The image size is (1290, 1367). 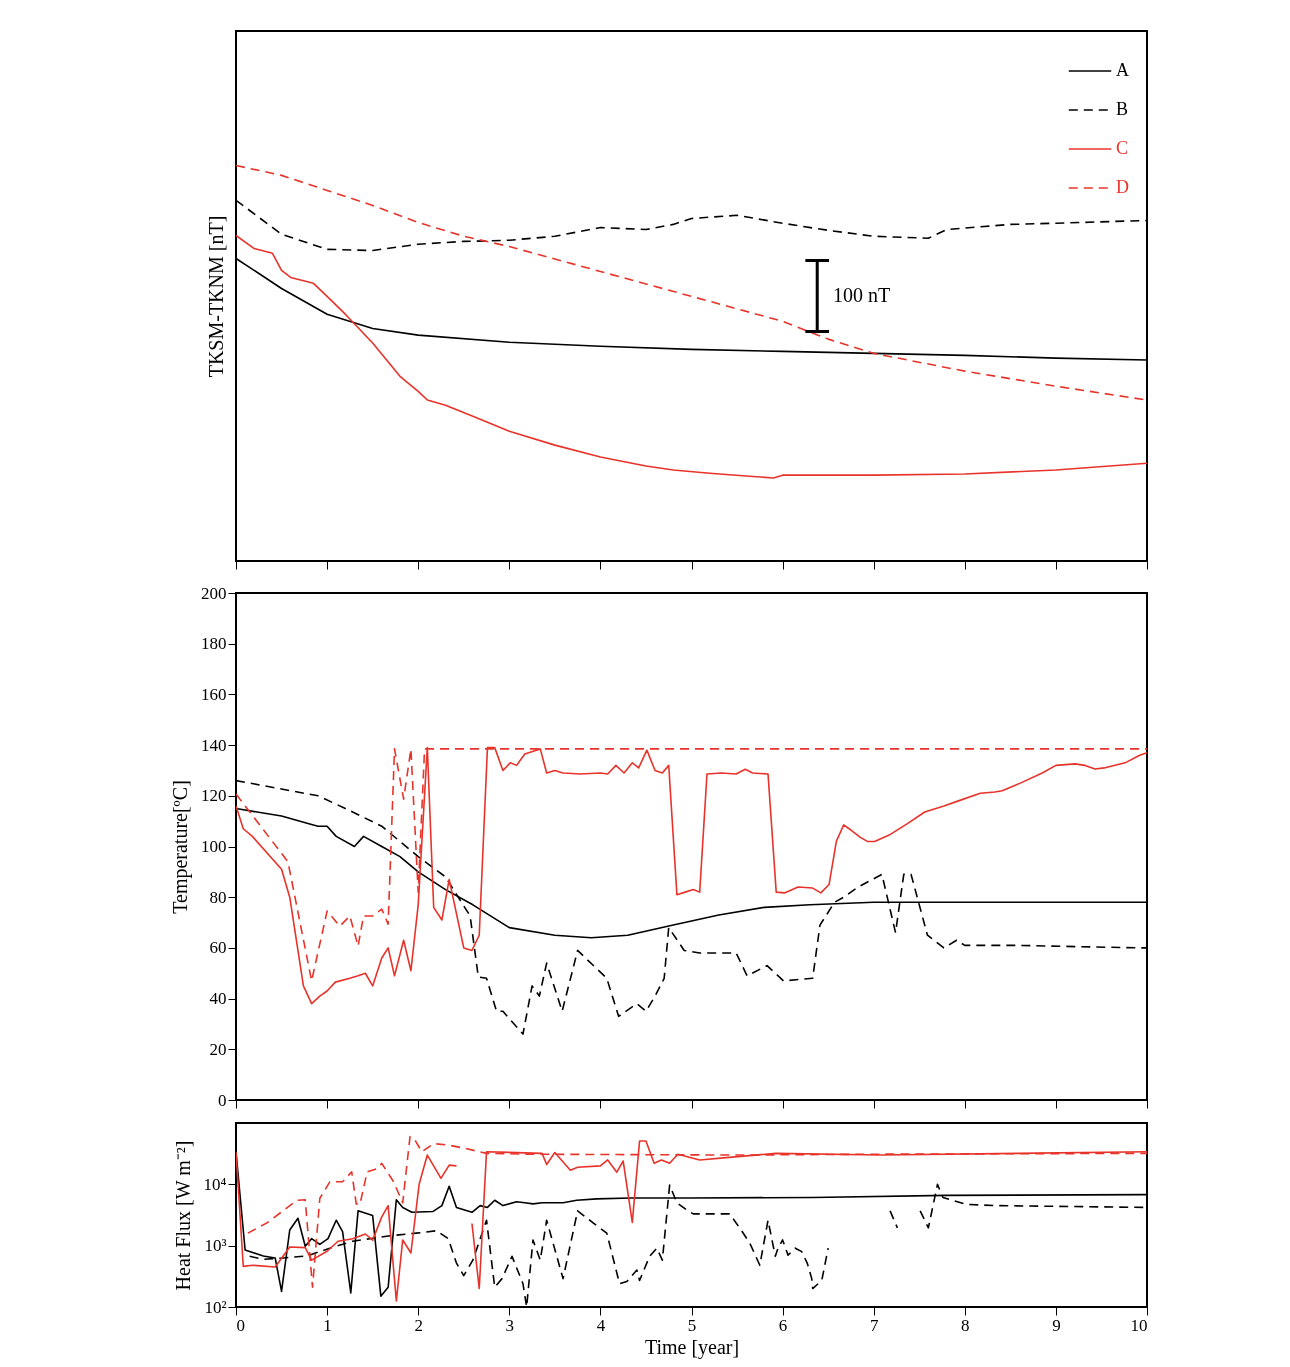 I want to click on y-tick-label: 80, so click(x=218, y=897).